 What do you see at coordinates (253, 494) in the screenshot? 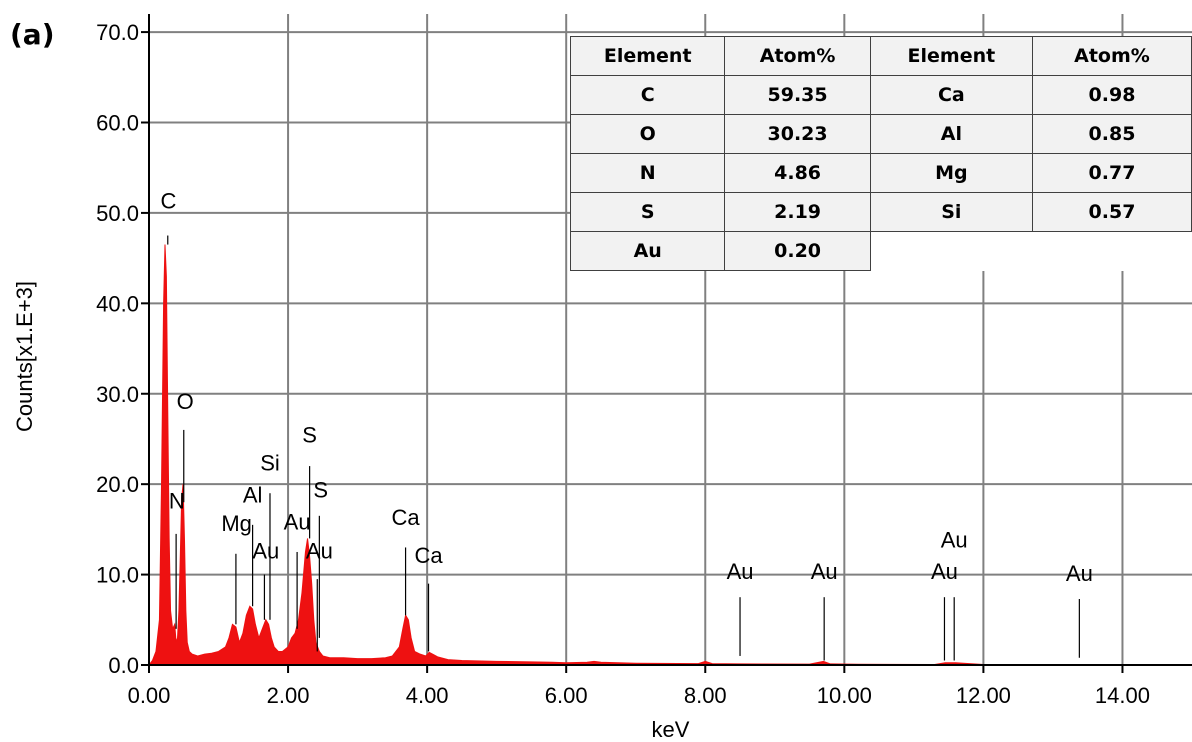
I see `peak-label: Al` at bounding box center [253, 494].